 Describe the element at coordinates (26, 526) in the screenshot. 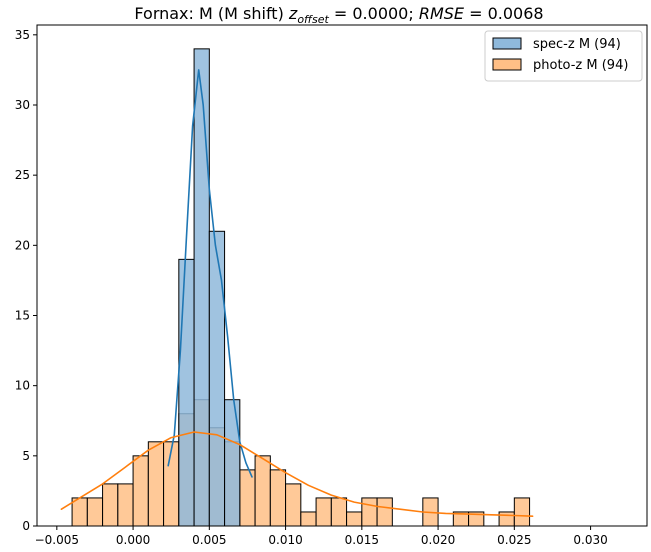

I see `y-tick-label: 0` at that location.